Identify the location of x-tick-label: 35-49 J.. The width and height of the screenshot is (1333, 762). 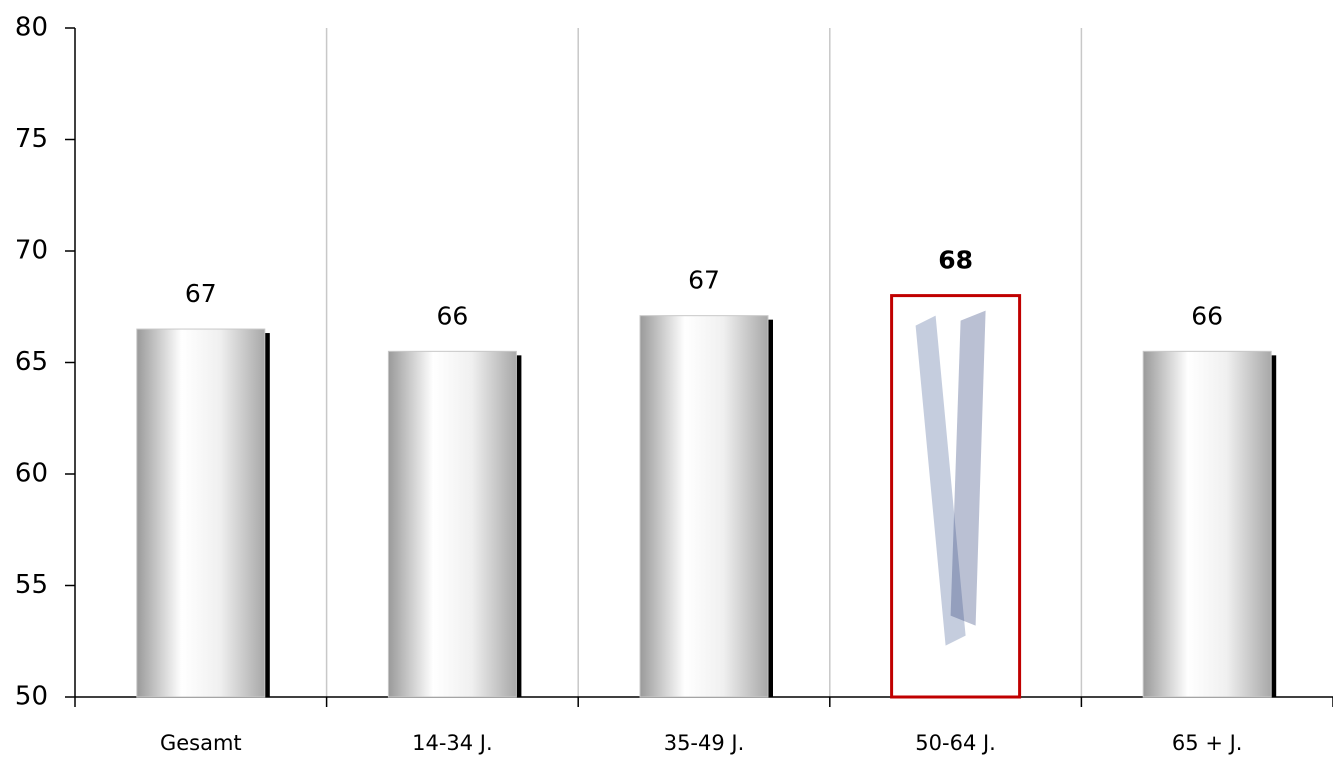
(704, 743).